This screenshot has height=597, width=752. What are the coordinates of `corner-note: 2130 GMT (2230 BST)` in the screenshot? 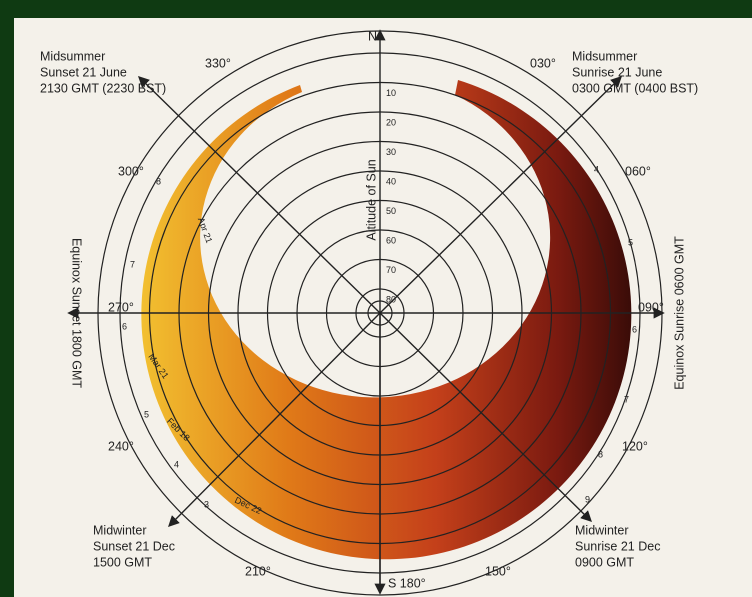 It's located at (103, 88).